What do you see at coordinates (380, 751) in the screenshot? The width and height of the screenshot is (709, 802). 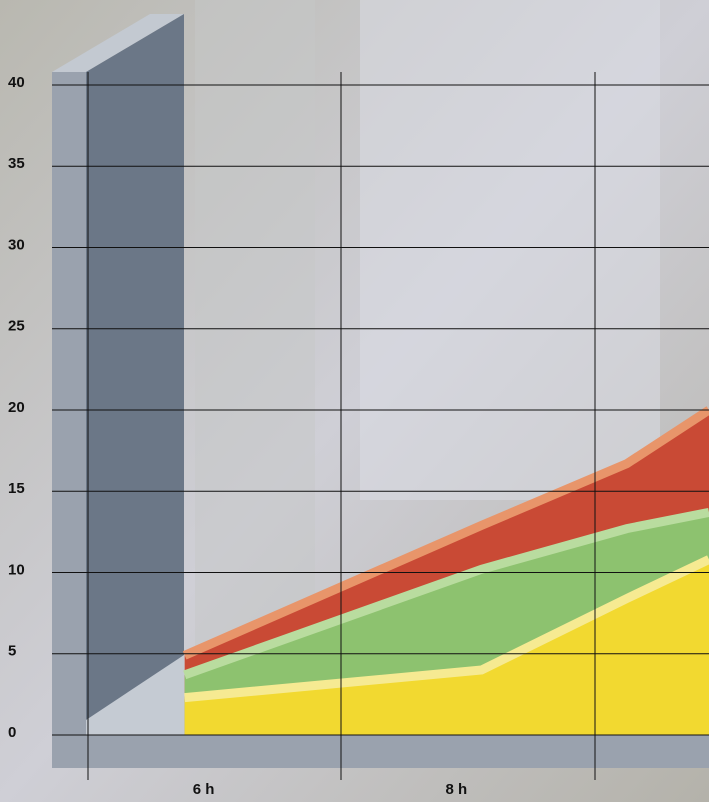 I see `floor` at bounding box center [380, 751].